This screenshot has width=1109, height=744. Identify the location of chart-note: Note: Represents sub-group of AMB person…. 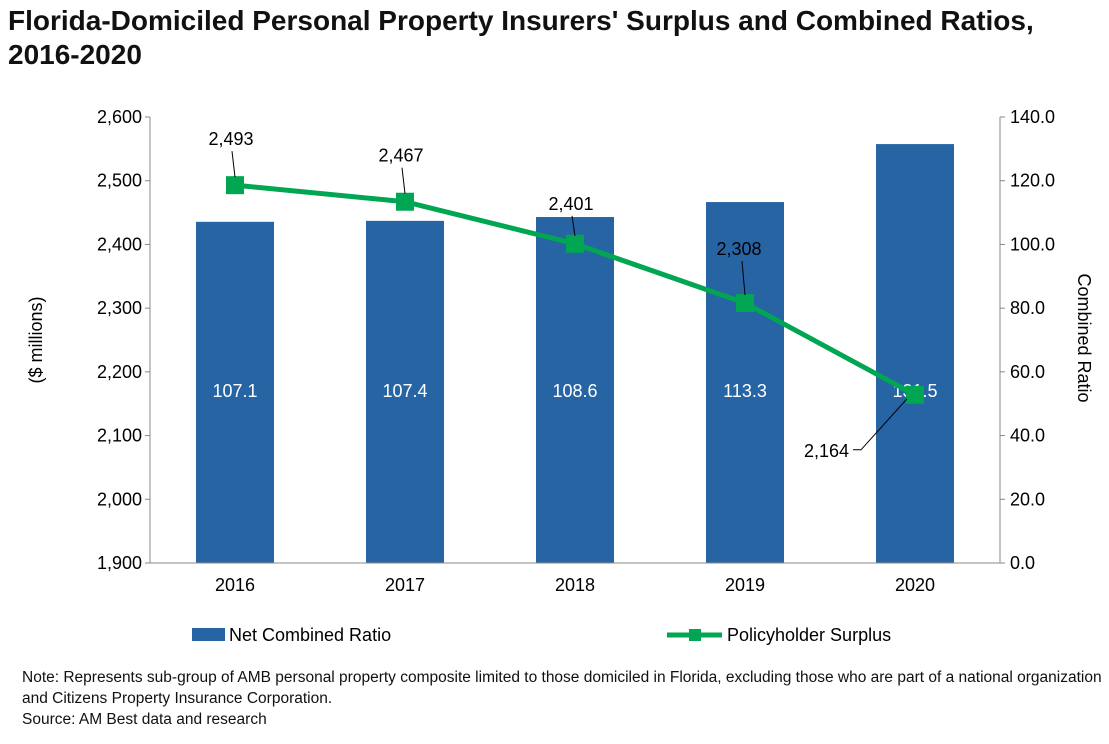
(562, 698).